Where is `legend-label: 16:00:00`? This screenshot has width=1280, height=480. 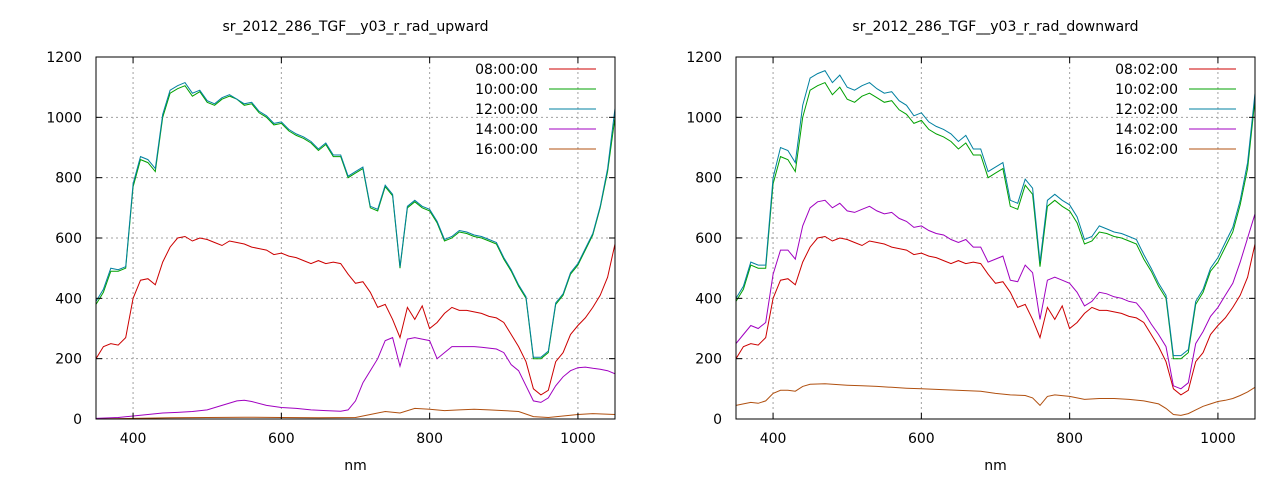 legend-label: 16:00:00 is located at coordinates (506, 150).